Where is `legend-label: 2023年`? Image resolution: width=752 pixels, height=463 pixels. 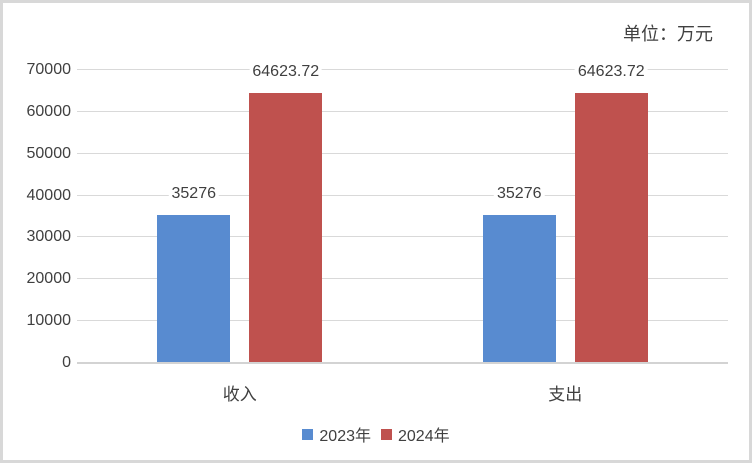 legend-label: 2023年 is located at coordinates (345, 436).